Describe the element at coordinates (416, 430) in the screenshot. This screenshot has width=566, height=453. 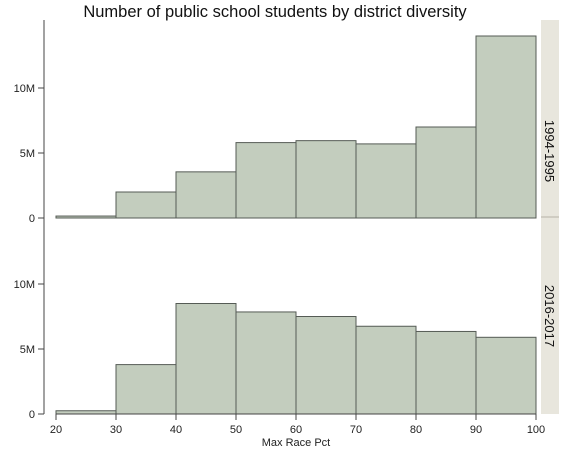
I see `x-tick-label: 80` at that location.